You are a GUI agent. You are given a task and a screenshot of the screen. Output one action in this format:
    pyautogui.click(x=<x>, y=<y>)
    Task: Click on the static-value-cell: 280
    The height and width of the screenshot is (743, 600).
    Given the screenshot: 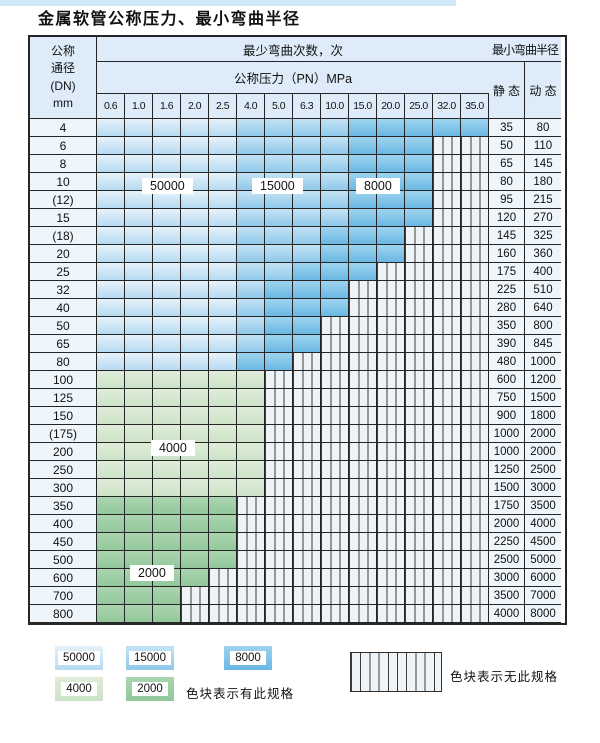 What is the action you would take?
    pyautogui.click(x=507, y=308)
    